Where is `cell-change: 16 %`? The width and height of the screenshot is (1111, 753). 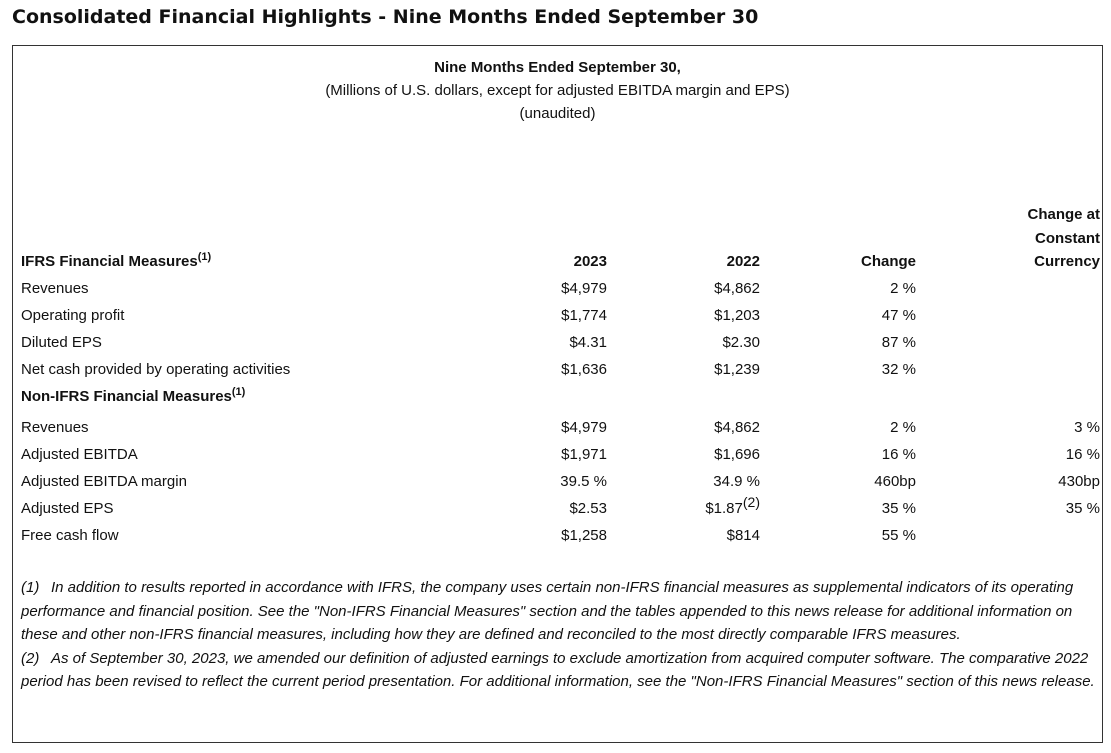 cell-change: 16 % is located at coordinates (898, 454).